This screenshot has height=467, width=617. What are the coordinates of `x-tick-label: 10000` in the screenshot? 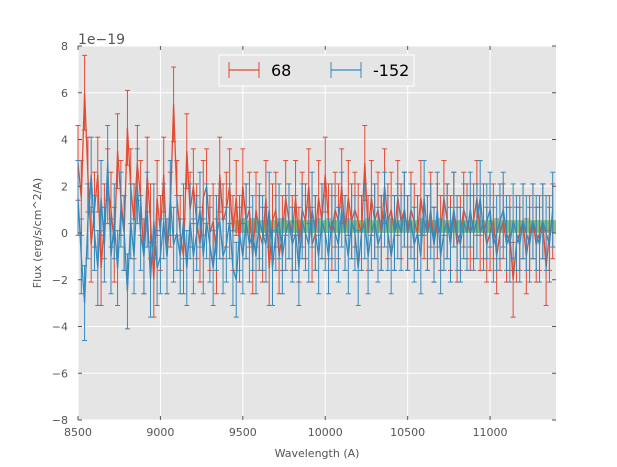 It's located at (325, 432).